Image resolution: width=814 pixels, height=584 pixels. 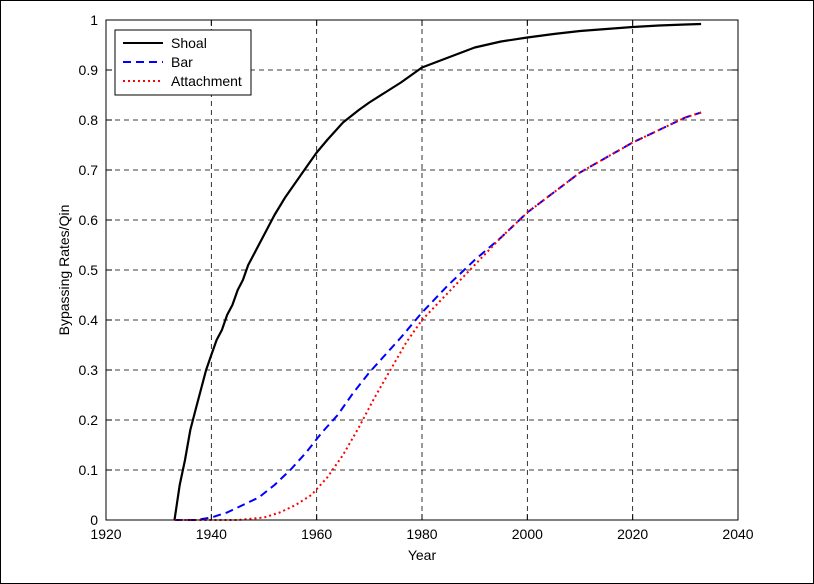 What do you see at coordinates (527, 534) in the screenshot?
I see `x-tick-label: 2000` at bounding box center [527, 534].